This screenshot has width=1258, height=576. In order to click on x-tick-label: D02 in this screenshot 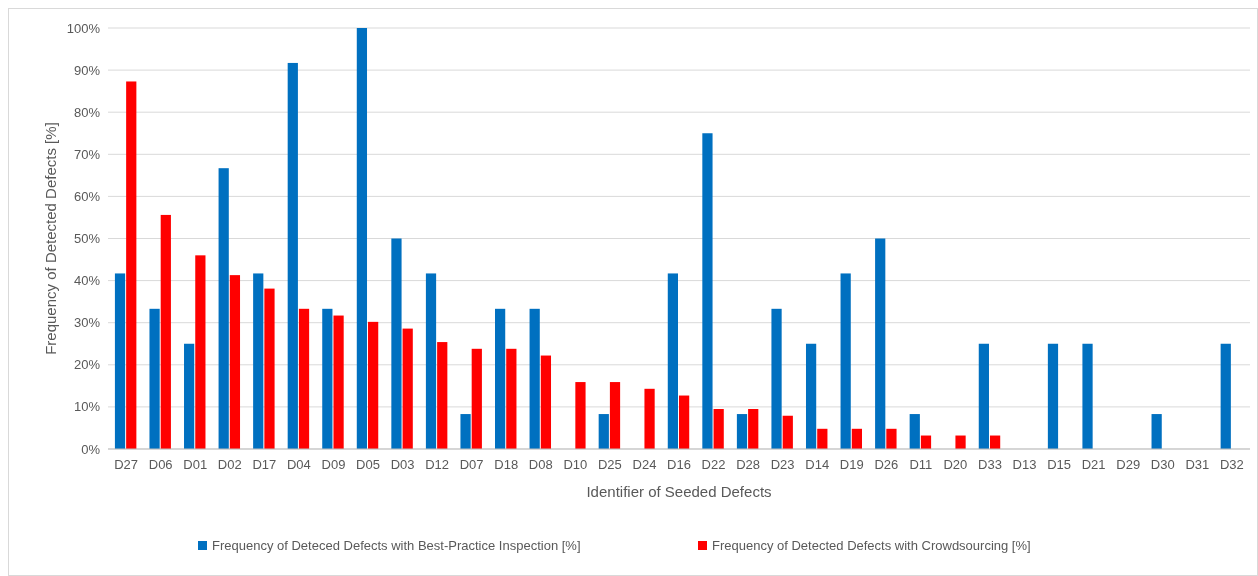, I will do `click(229, 464)`.